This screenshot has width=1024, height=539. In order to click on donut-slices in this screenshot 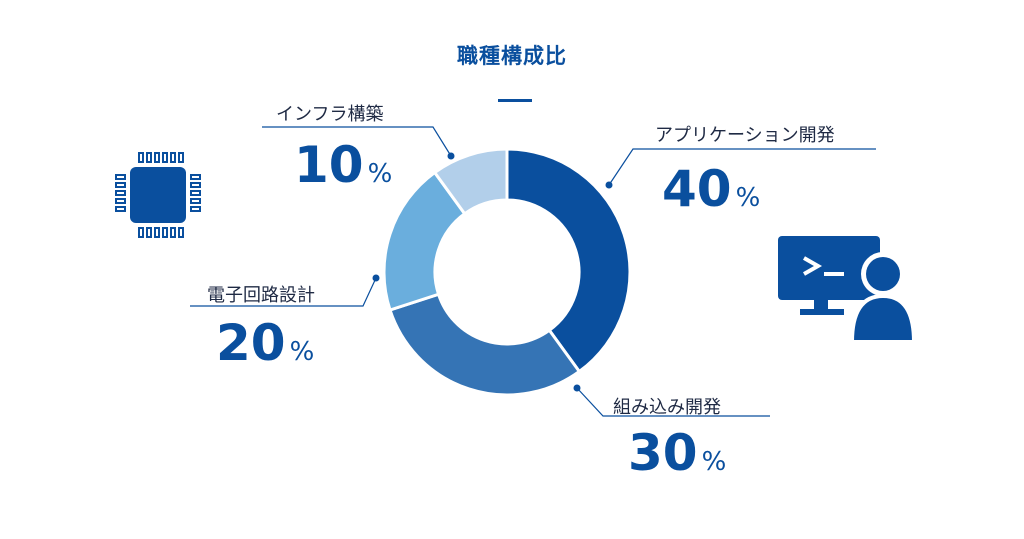, I will do `click(507, 272)`.